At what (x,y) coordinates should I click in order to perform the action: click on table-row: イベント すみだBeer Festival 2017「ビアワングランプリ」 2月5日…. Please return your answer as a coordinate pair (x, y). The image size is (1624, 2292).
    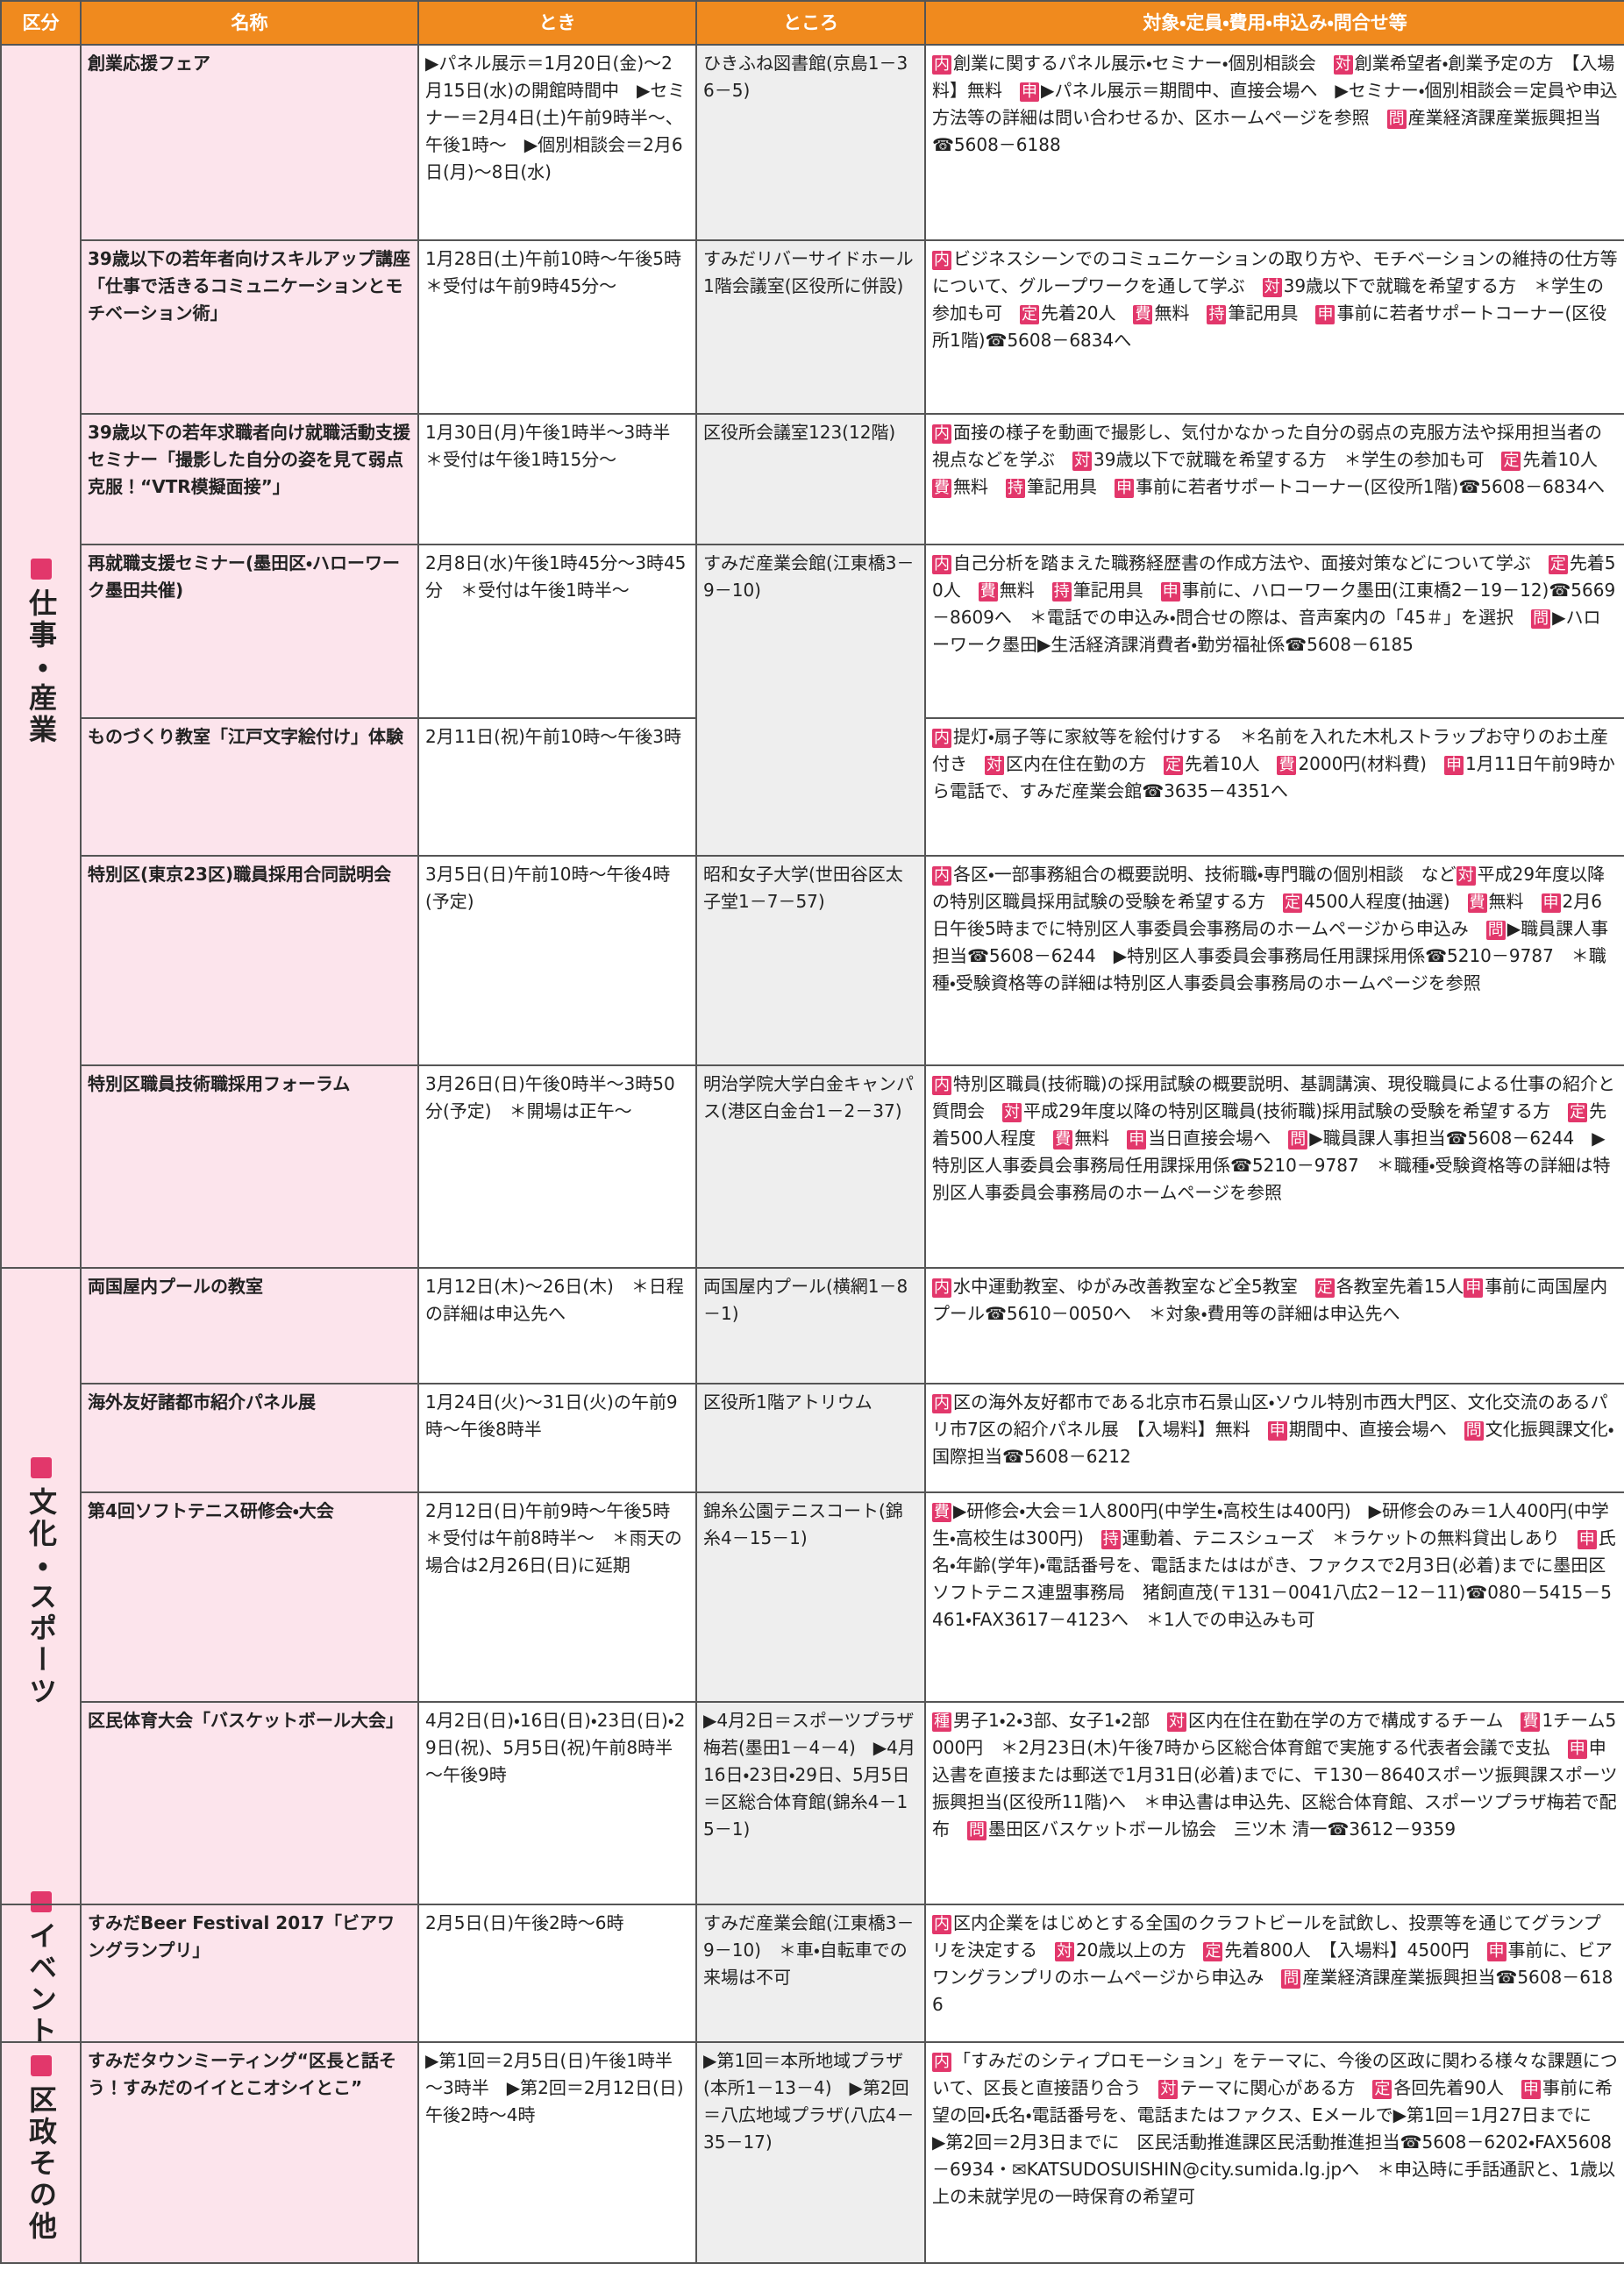
    Looking at the image, I should click on (812, 1969).